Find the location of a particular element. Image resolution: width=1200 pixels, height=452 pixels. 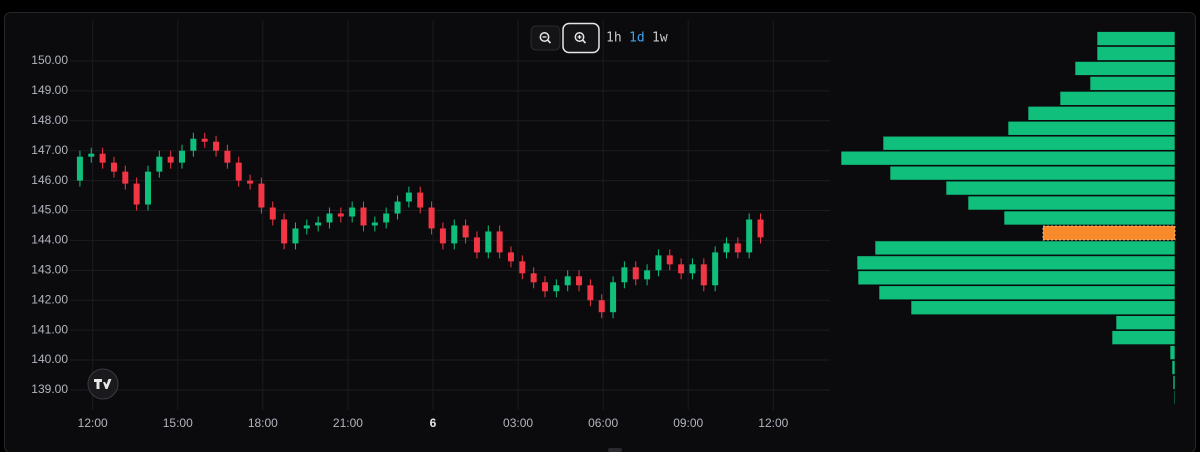

y-tick-label: 140.00 is located at coordinates (49, 359).